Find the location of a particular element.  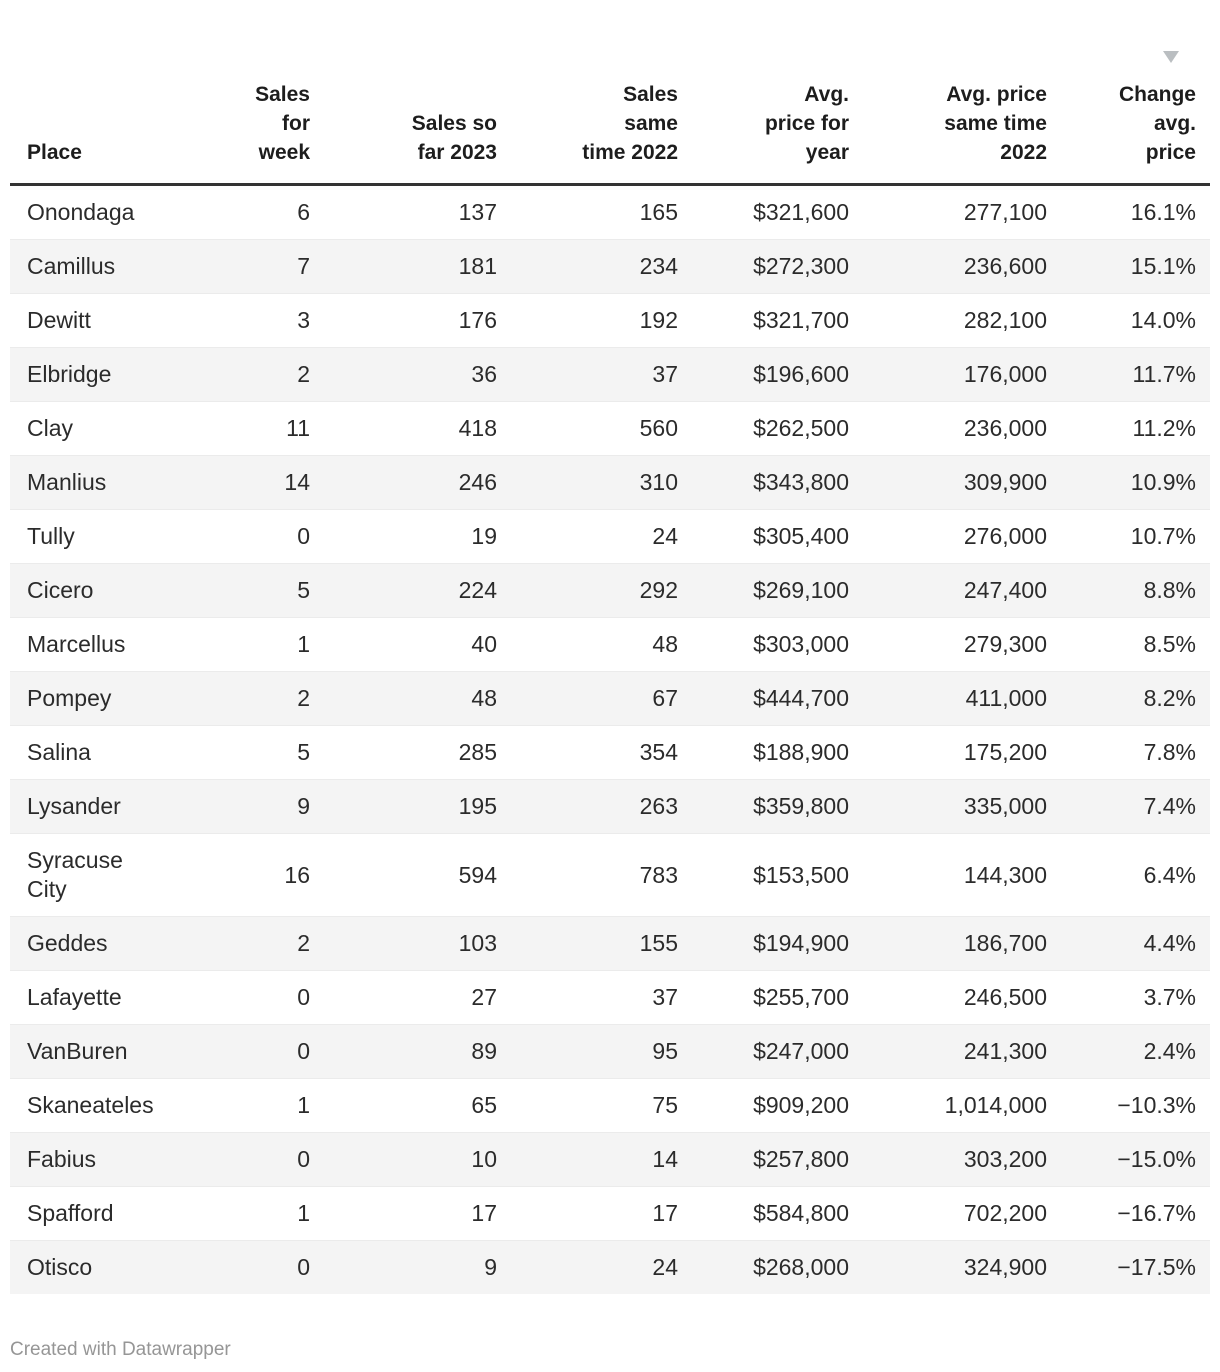

table-row: Syracuse City 16 594 783 $153,500 144,300 6.4% is located at coordinates (610, 875).